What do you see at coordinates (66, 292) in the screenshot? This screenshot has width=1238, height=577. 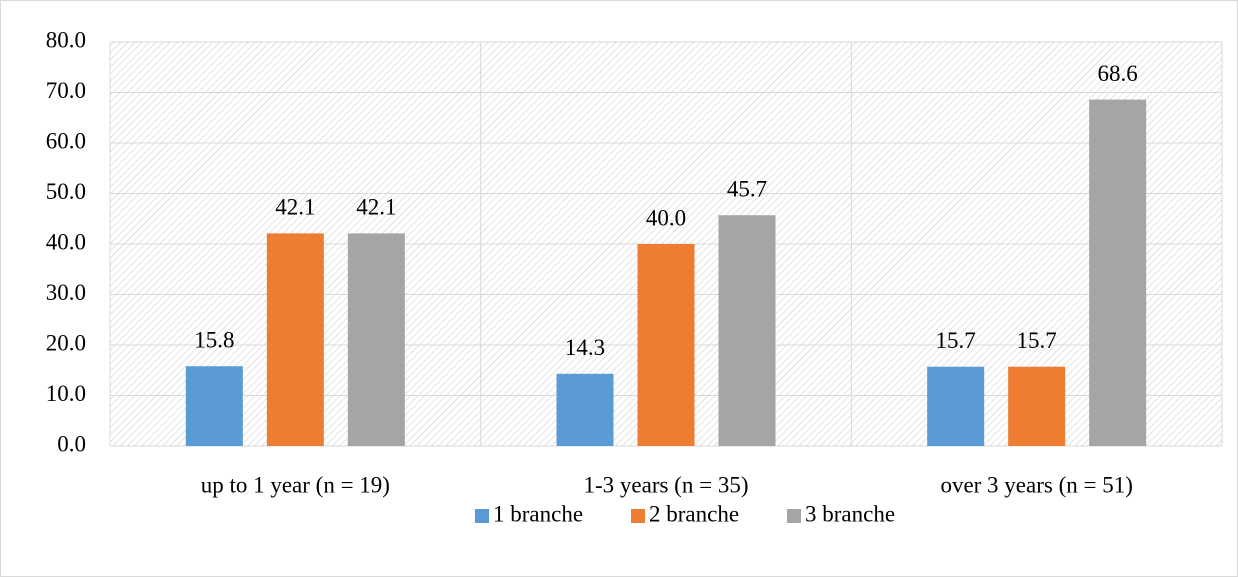 I see `y-tick-label: 30.0` at bounding box center [66, 292].